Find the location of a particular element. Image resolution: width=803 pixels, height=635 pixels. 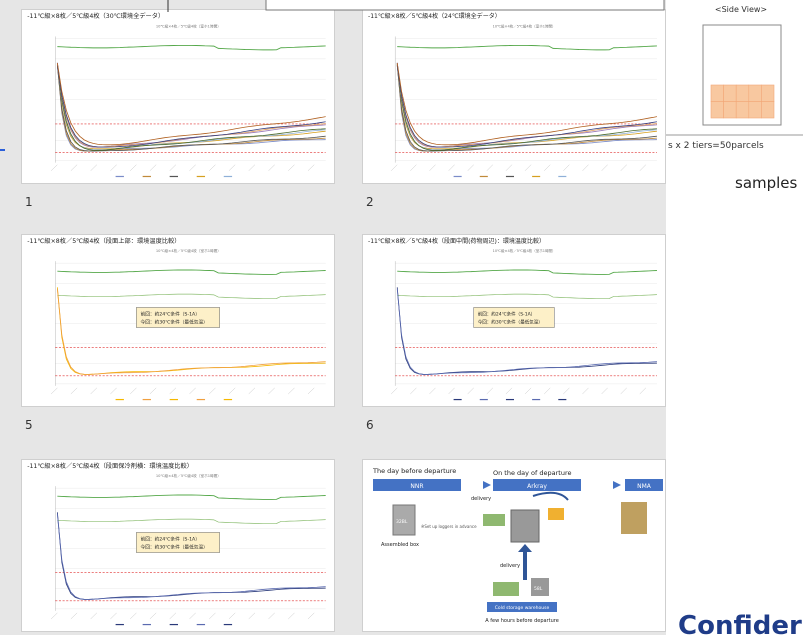

node-label: Arkray is located at coordinates (537, 486).